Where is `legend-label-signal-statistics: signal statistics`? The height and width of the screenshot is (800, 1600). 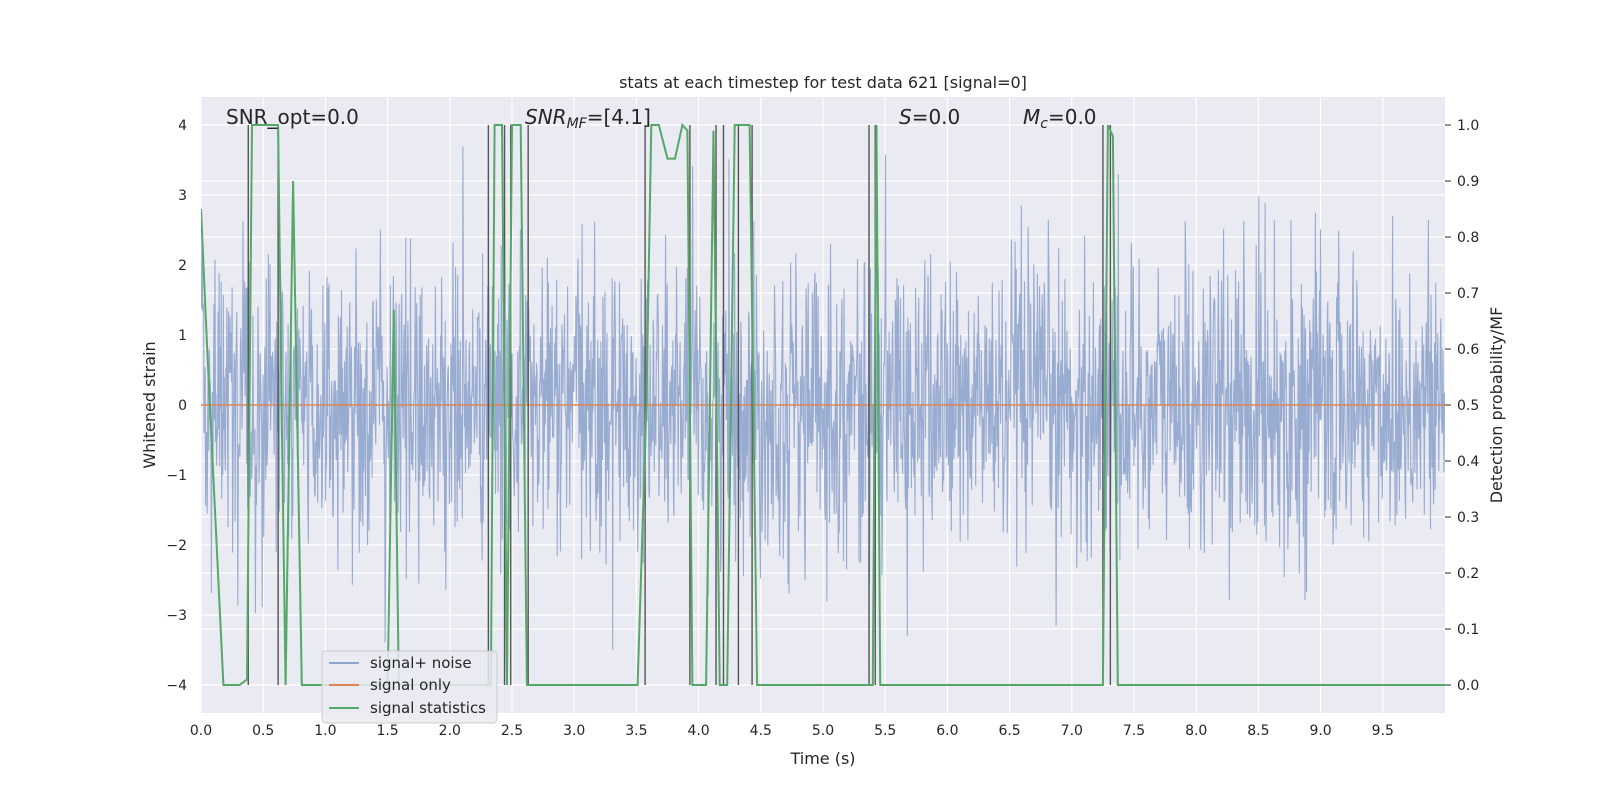
legend-label-signal-statistics: signal statistics is located at coordinates (428, 708).